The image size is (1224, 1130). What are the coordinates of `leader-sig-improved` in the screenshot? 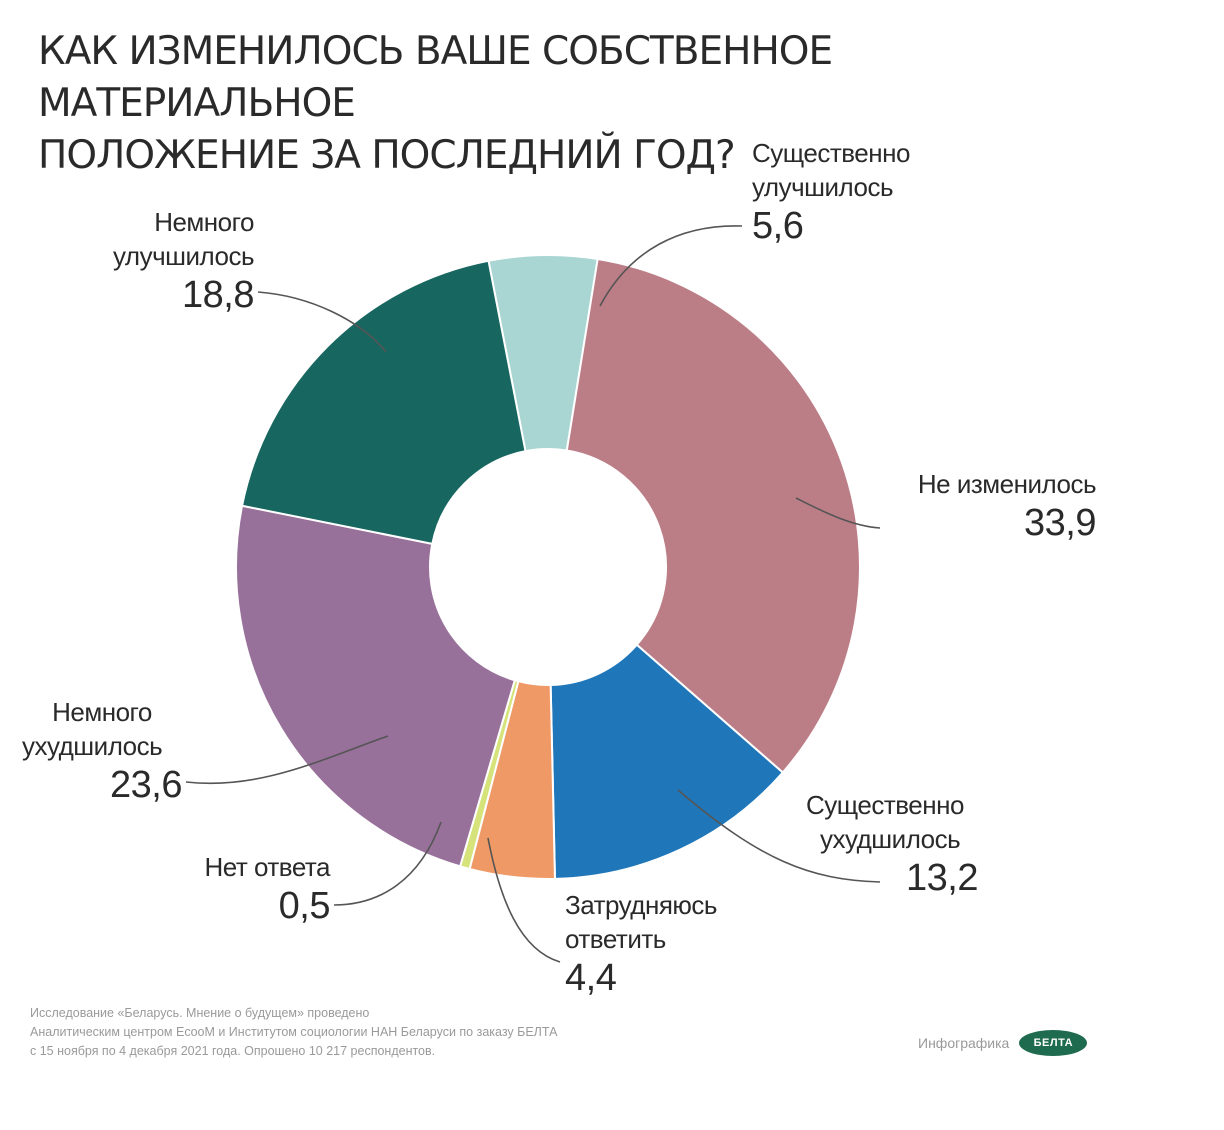 It's located at (671, 266).